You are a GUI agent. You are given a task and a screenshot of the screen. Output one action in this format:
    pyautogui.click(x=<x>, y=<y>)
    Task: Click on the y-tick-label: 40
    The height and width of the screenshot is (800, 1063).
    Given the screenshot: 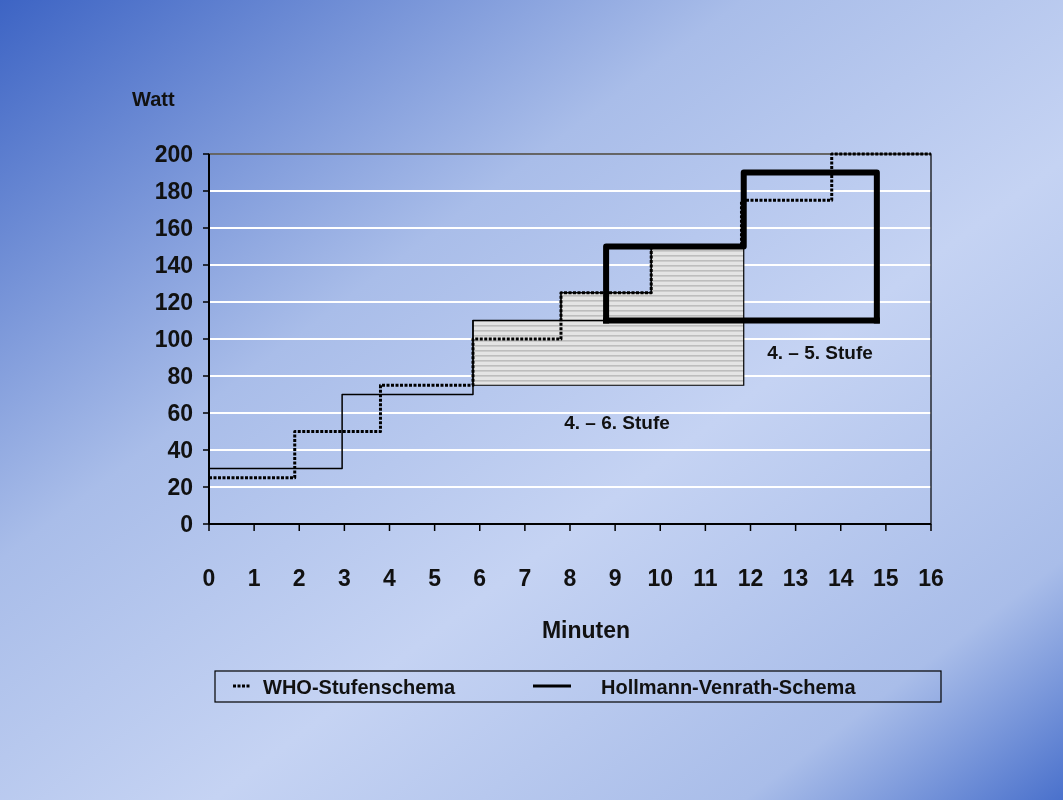 What is the action you would take?
    pyautogui.click(x=180, y=450)
    